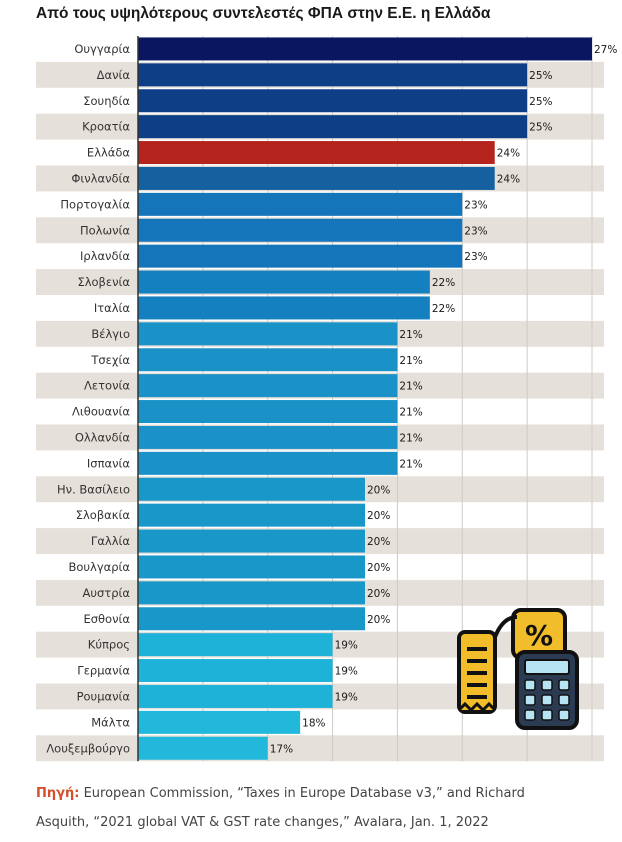 The image size is (622, 842). I want to click on row-stripe, so click(320, 748).